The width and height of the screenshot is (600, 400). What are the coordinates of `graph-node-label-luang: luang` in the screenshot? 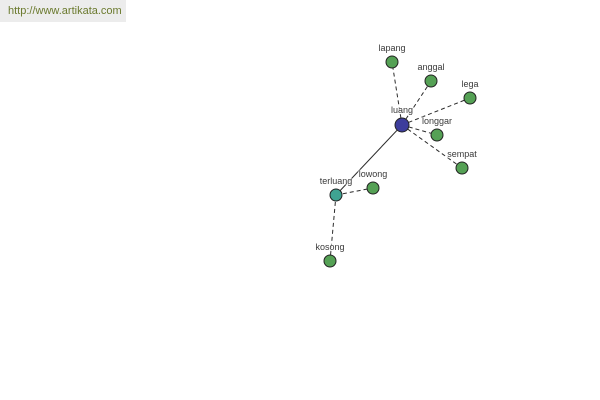 It's located at (402, 110).